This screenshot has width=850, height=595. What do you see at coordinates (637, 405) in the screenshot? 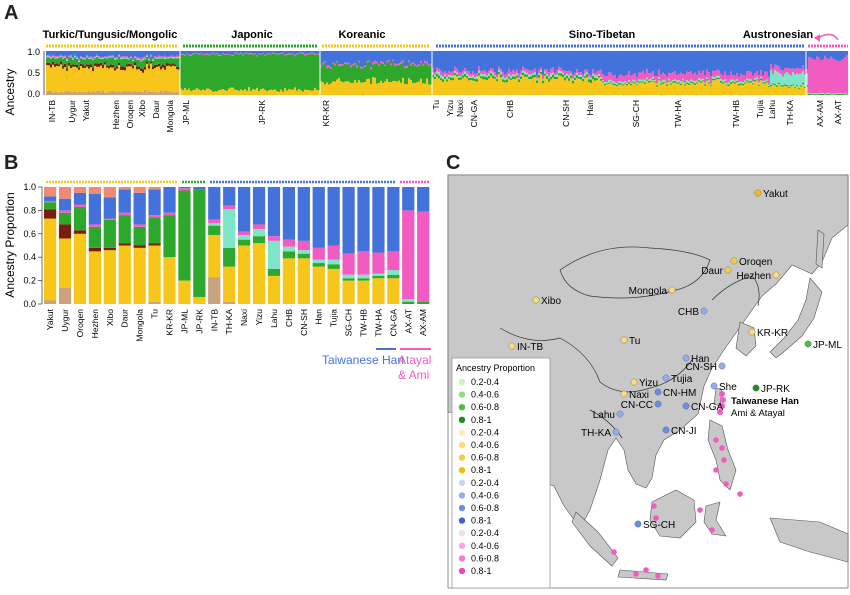
I see `map-site-label: CN-CC` at bounding box center [637, 405].